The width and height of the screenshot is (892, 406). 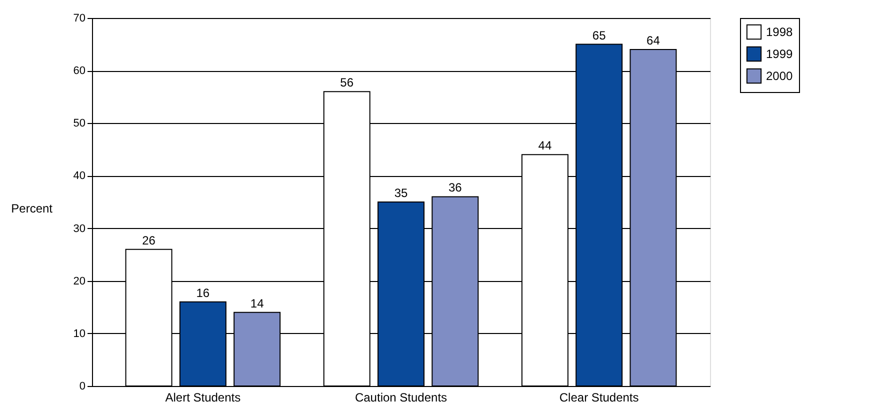 What do you see at coordinates (82, 386) in the screenshot?
I see `y-tick-label: 0` at bounding box center [82, 386].